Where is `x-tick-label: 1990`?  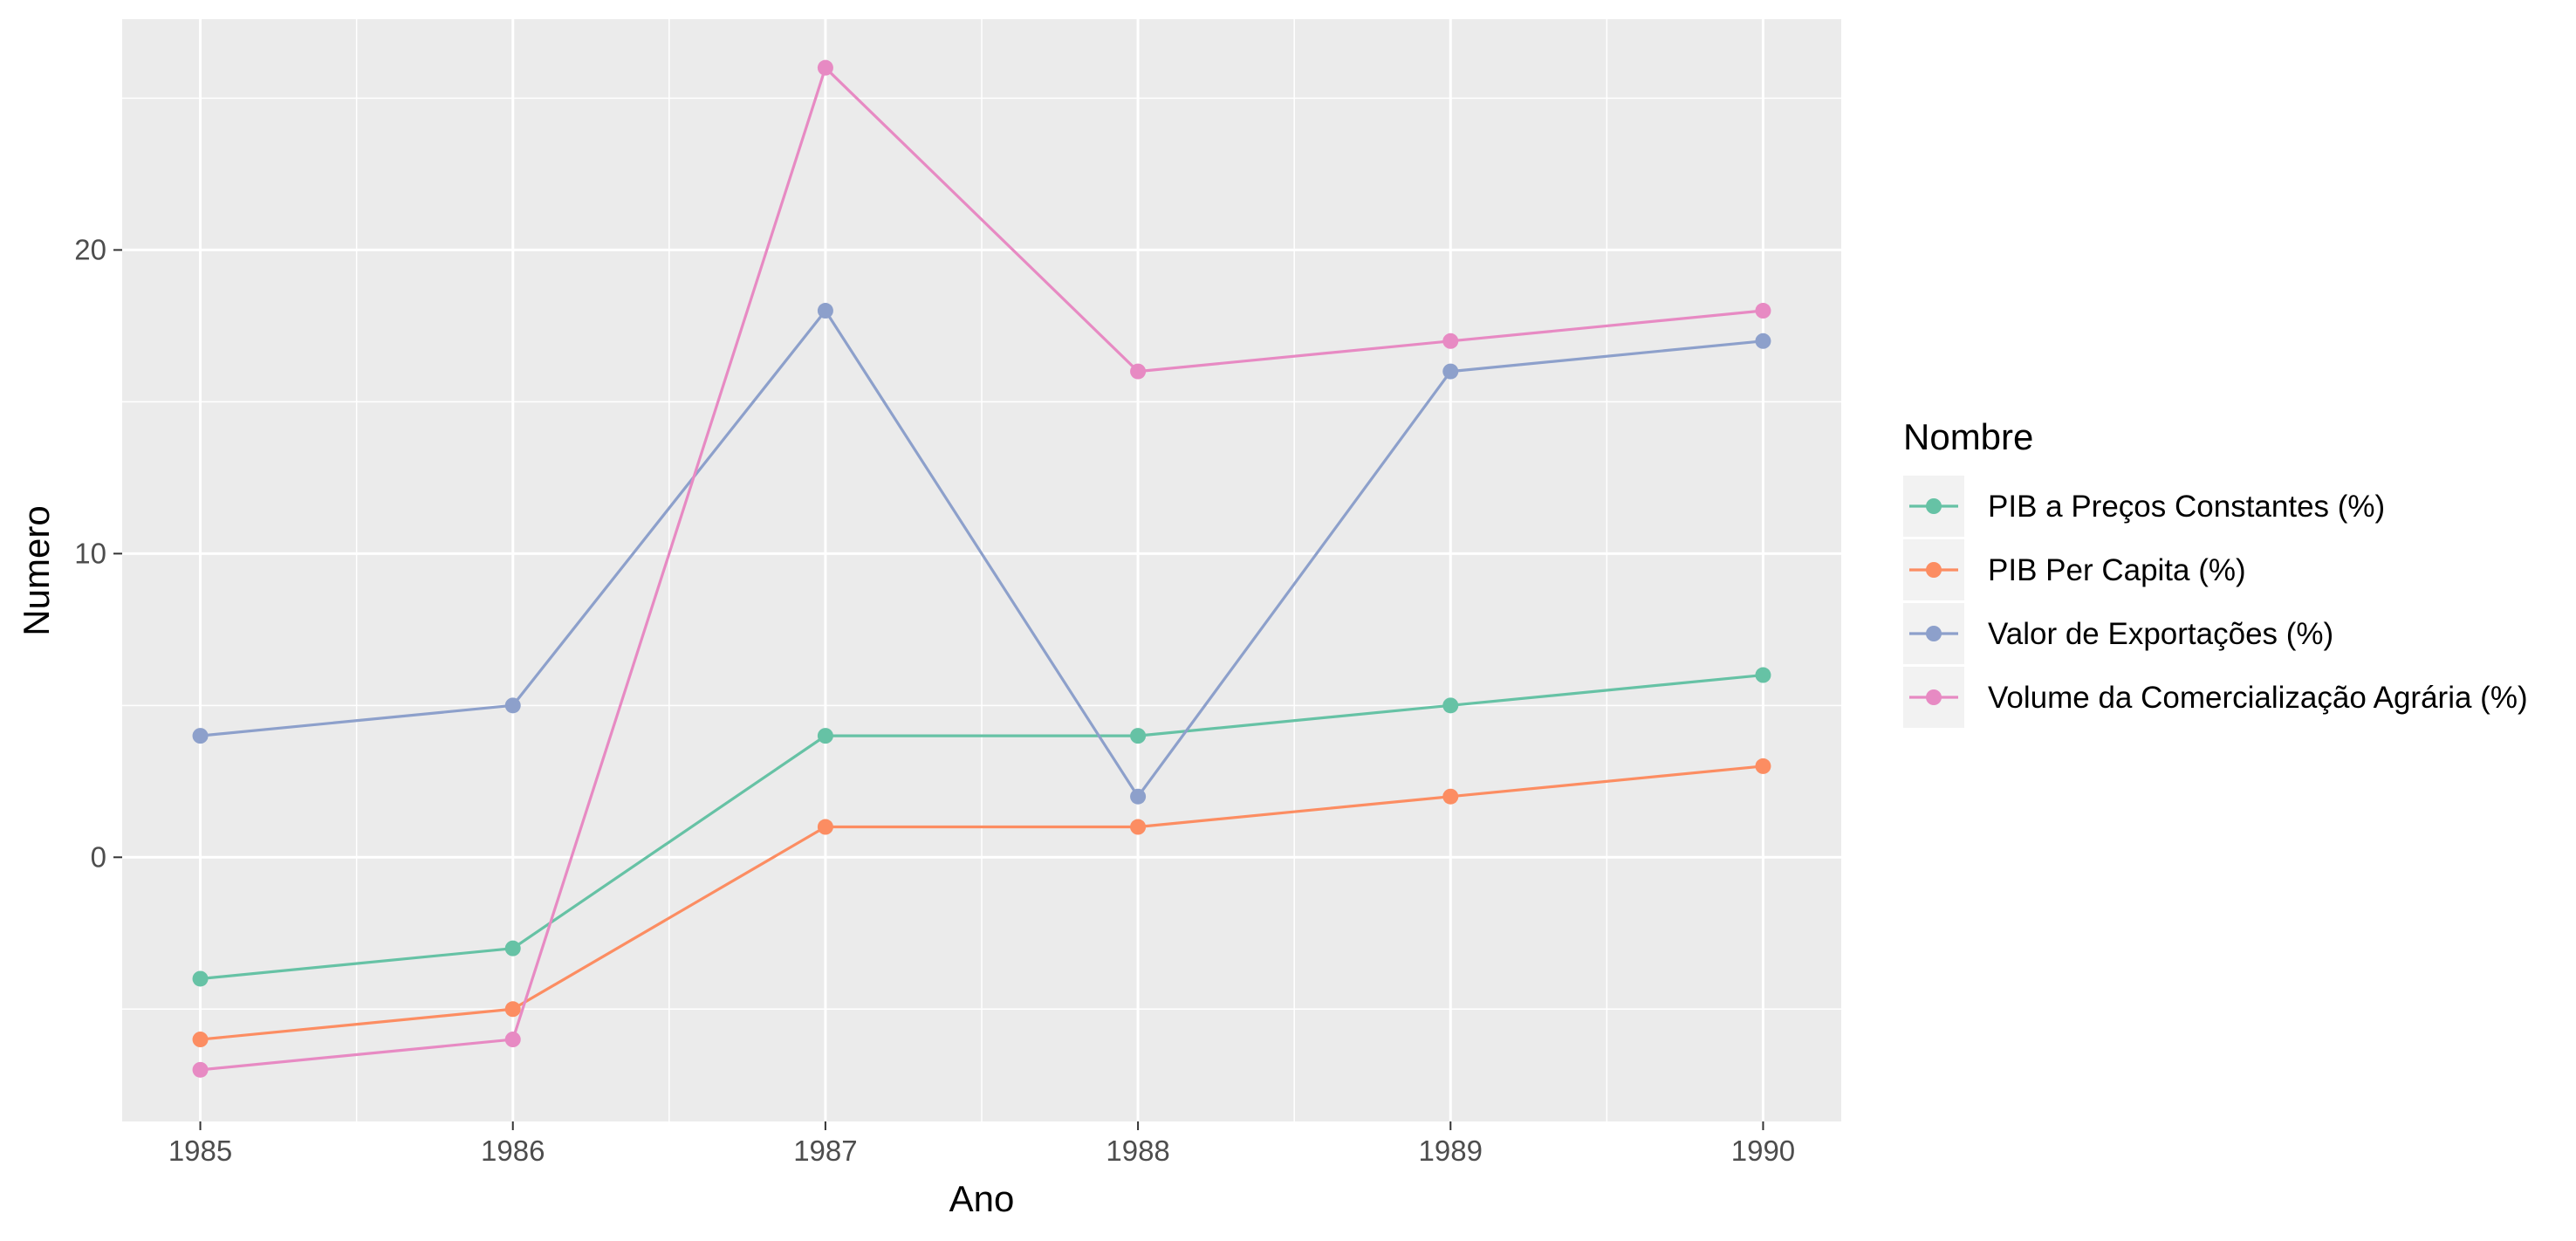 x-tick-label: 1990 is located at coordinates (1763, 1151).